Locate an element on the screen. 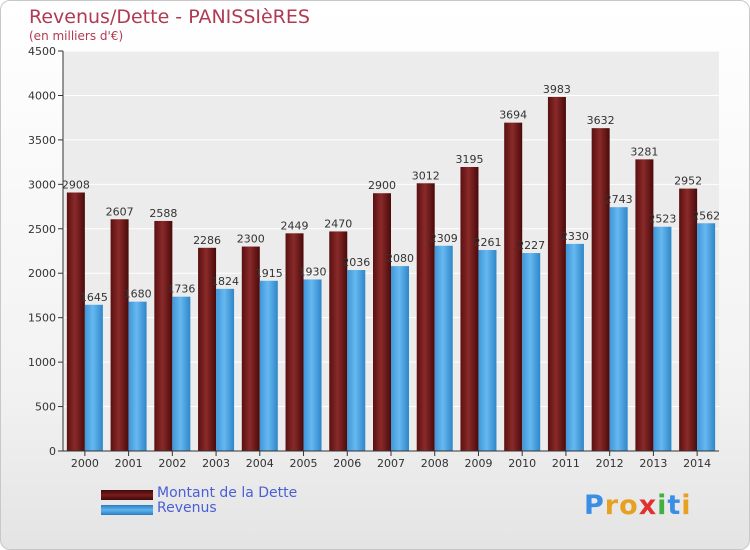 This screenshot has width=750, height=550. data-label-dette: 3012 is located at coordinates (426, 175).